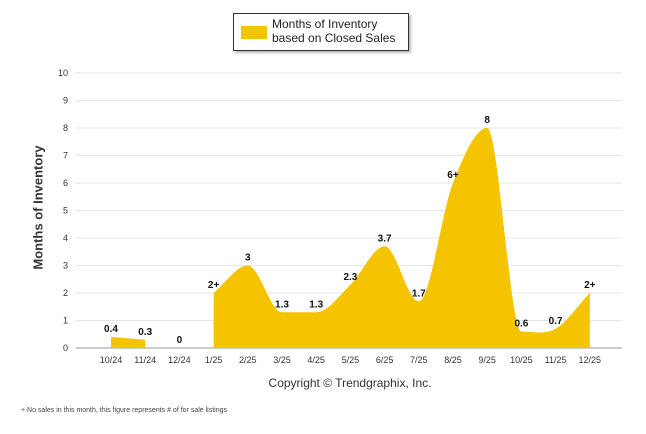 Image resolution: width=646 pixels, height=434 pixels. What do you see at coordinates (385, 360) in the screenshot?
I see `x-tick-6-25: 6/25` at bounding box center [385, 360].